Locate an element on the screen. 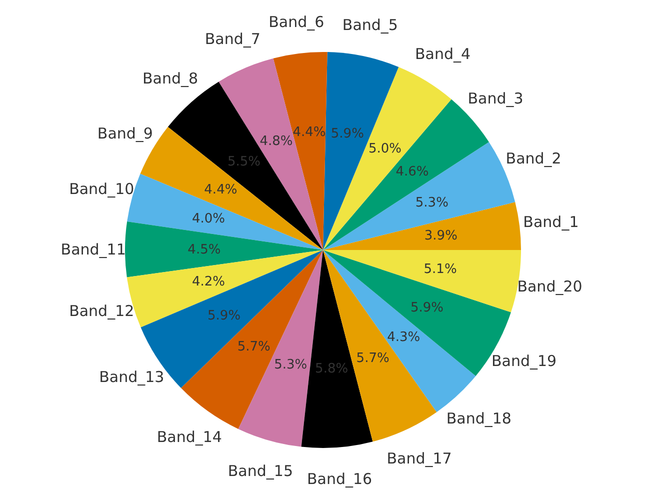 Image resolution: width=646 pixels, height=500 pixels. slice-label: Band_10 is located at coordinates (101, 189).